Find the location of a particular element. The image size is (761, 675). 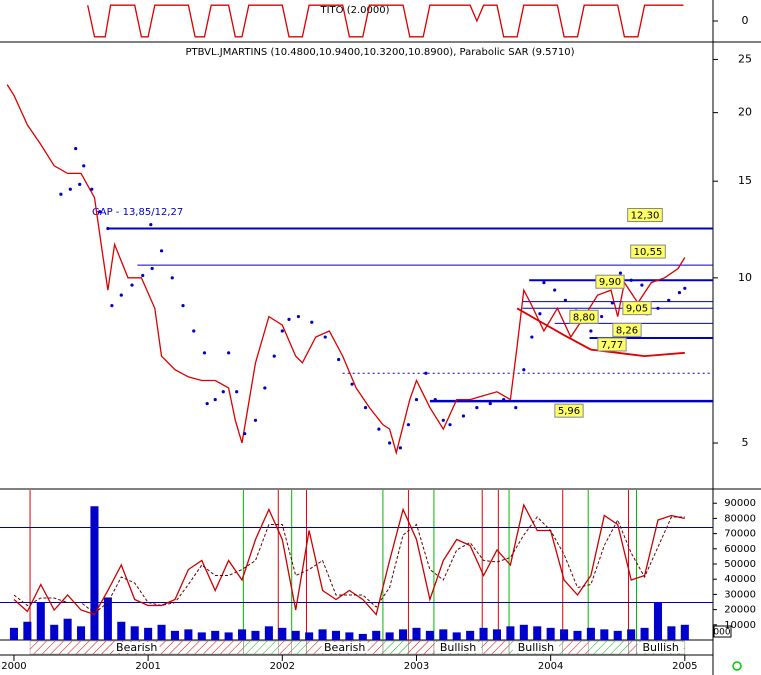

oscillator-line is located at coordinates (349, 559).